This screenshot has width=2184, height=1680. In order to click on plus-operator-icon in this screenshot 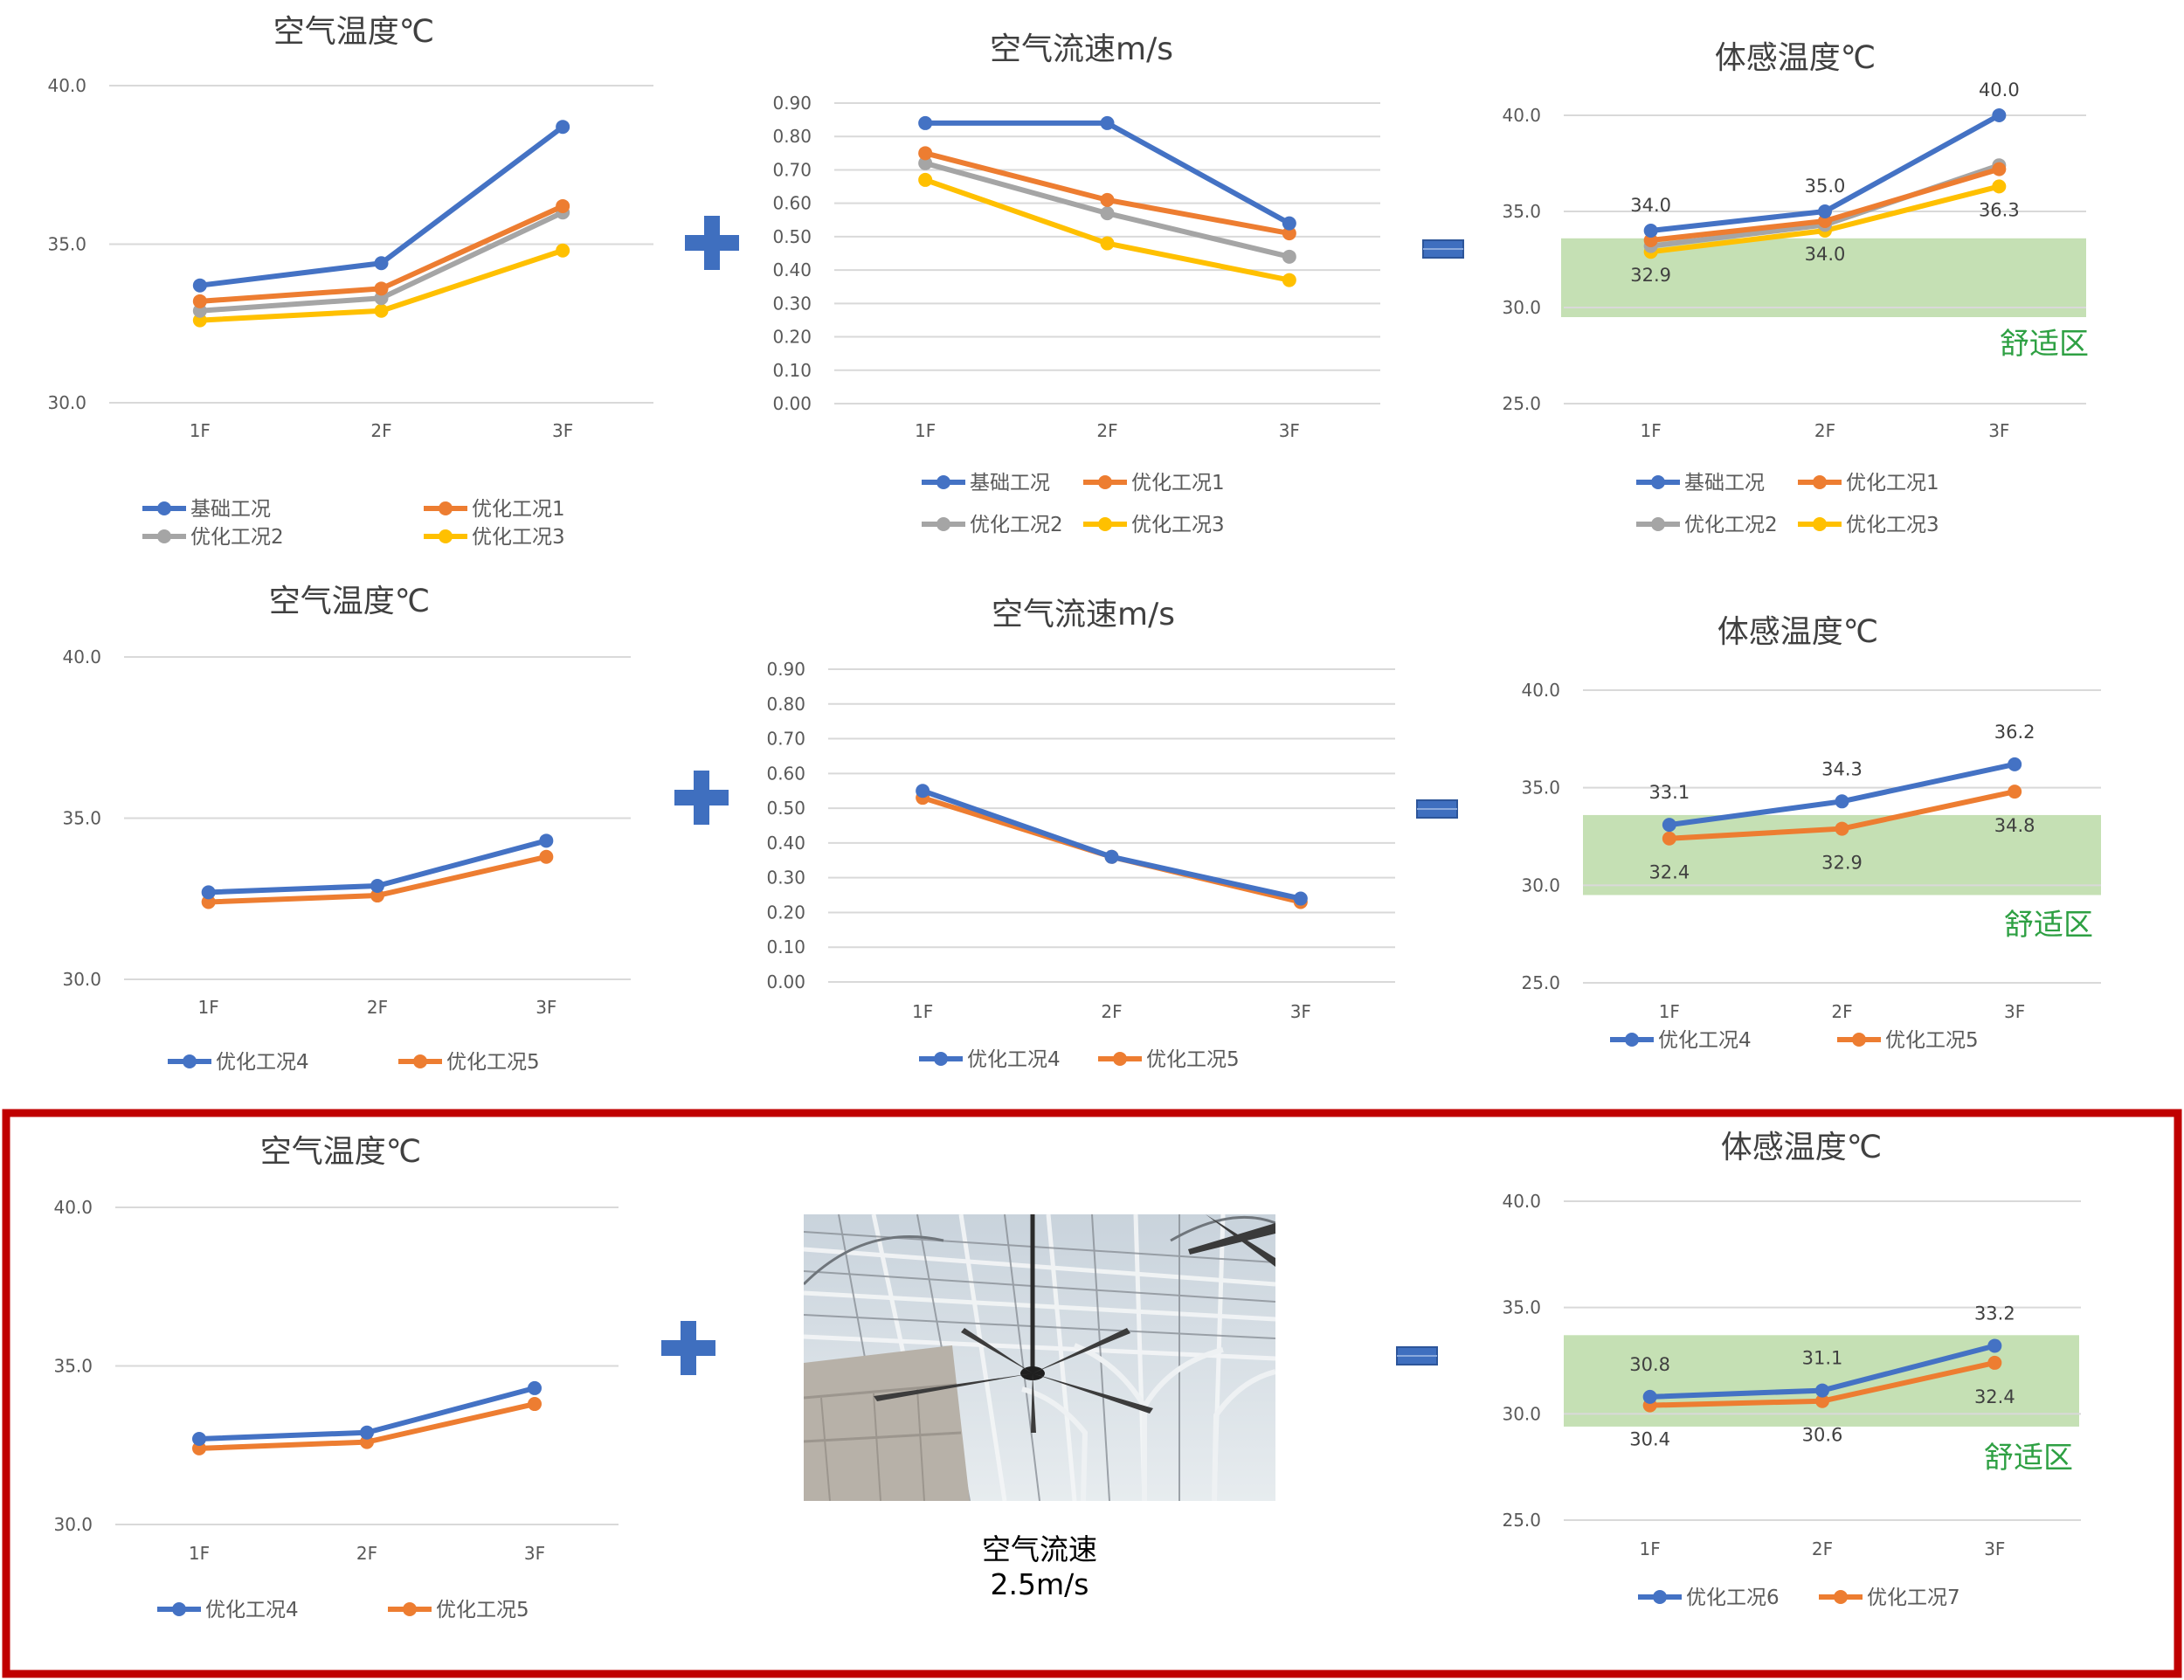, I will do `click(688, 1348)`.